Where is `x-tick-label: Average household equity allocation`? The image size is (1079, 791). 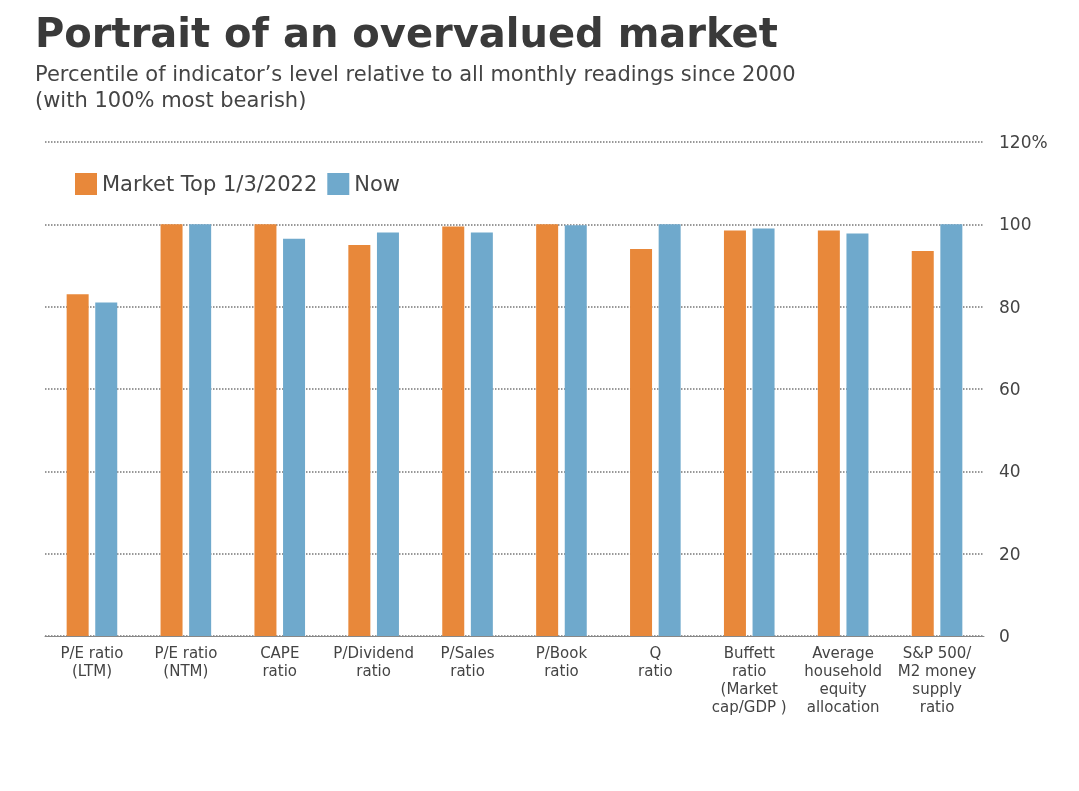 x-tick-label: Average household equity allocation is located at coordinates (843, 680).